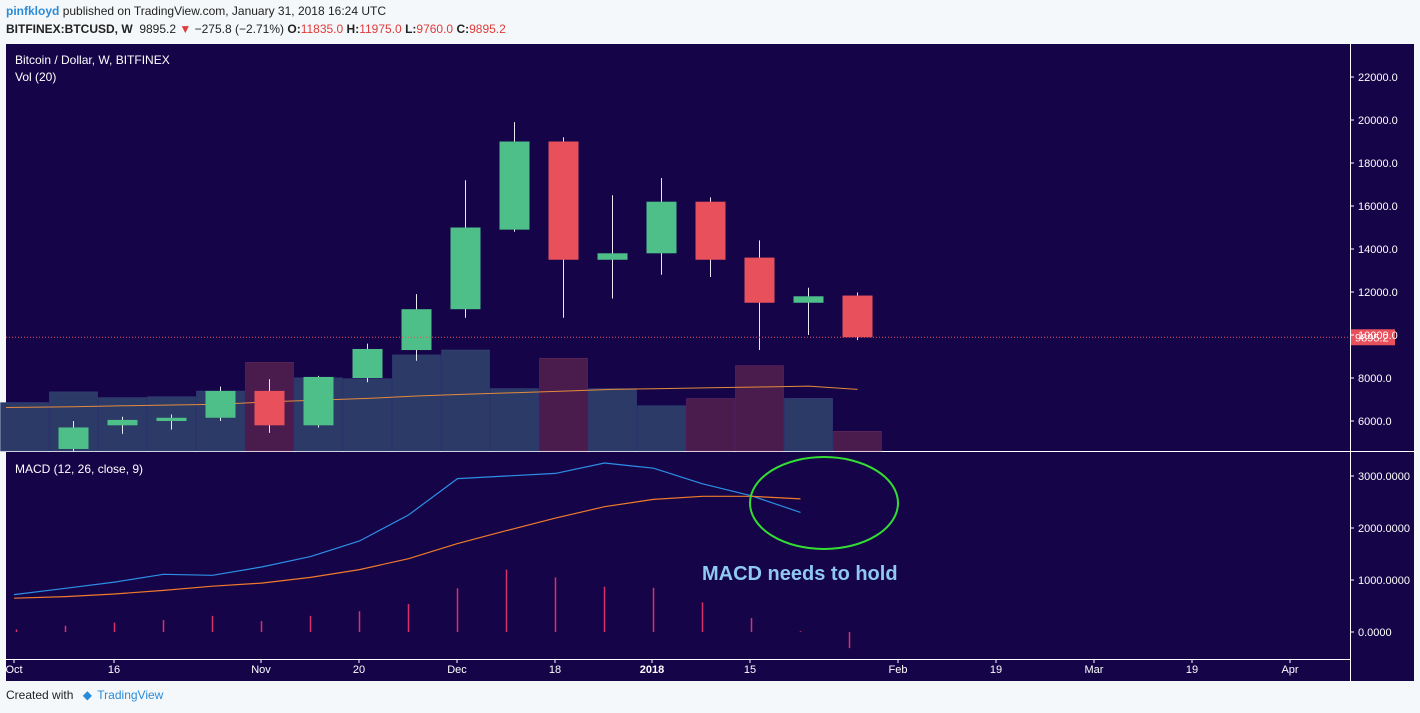  Describe the element at coordinates (239, 29) in the screenshot. I see `change-value: −275.8 (−2.71%)` at that location.